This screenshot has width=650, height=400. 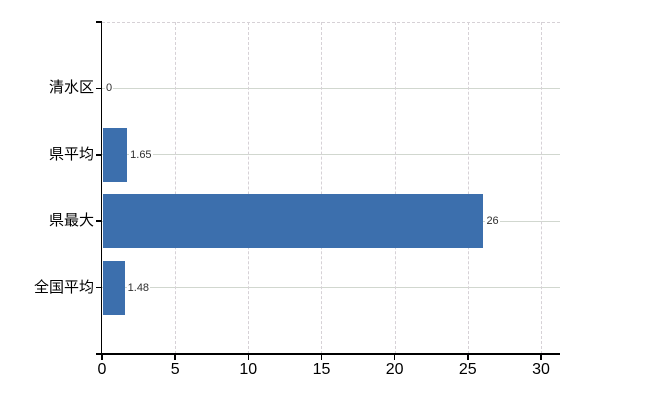 What do you see at coordinates (141, 154) in the screenshot?
I see `value-label: 1.65` at bounding box center [141, 154].